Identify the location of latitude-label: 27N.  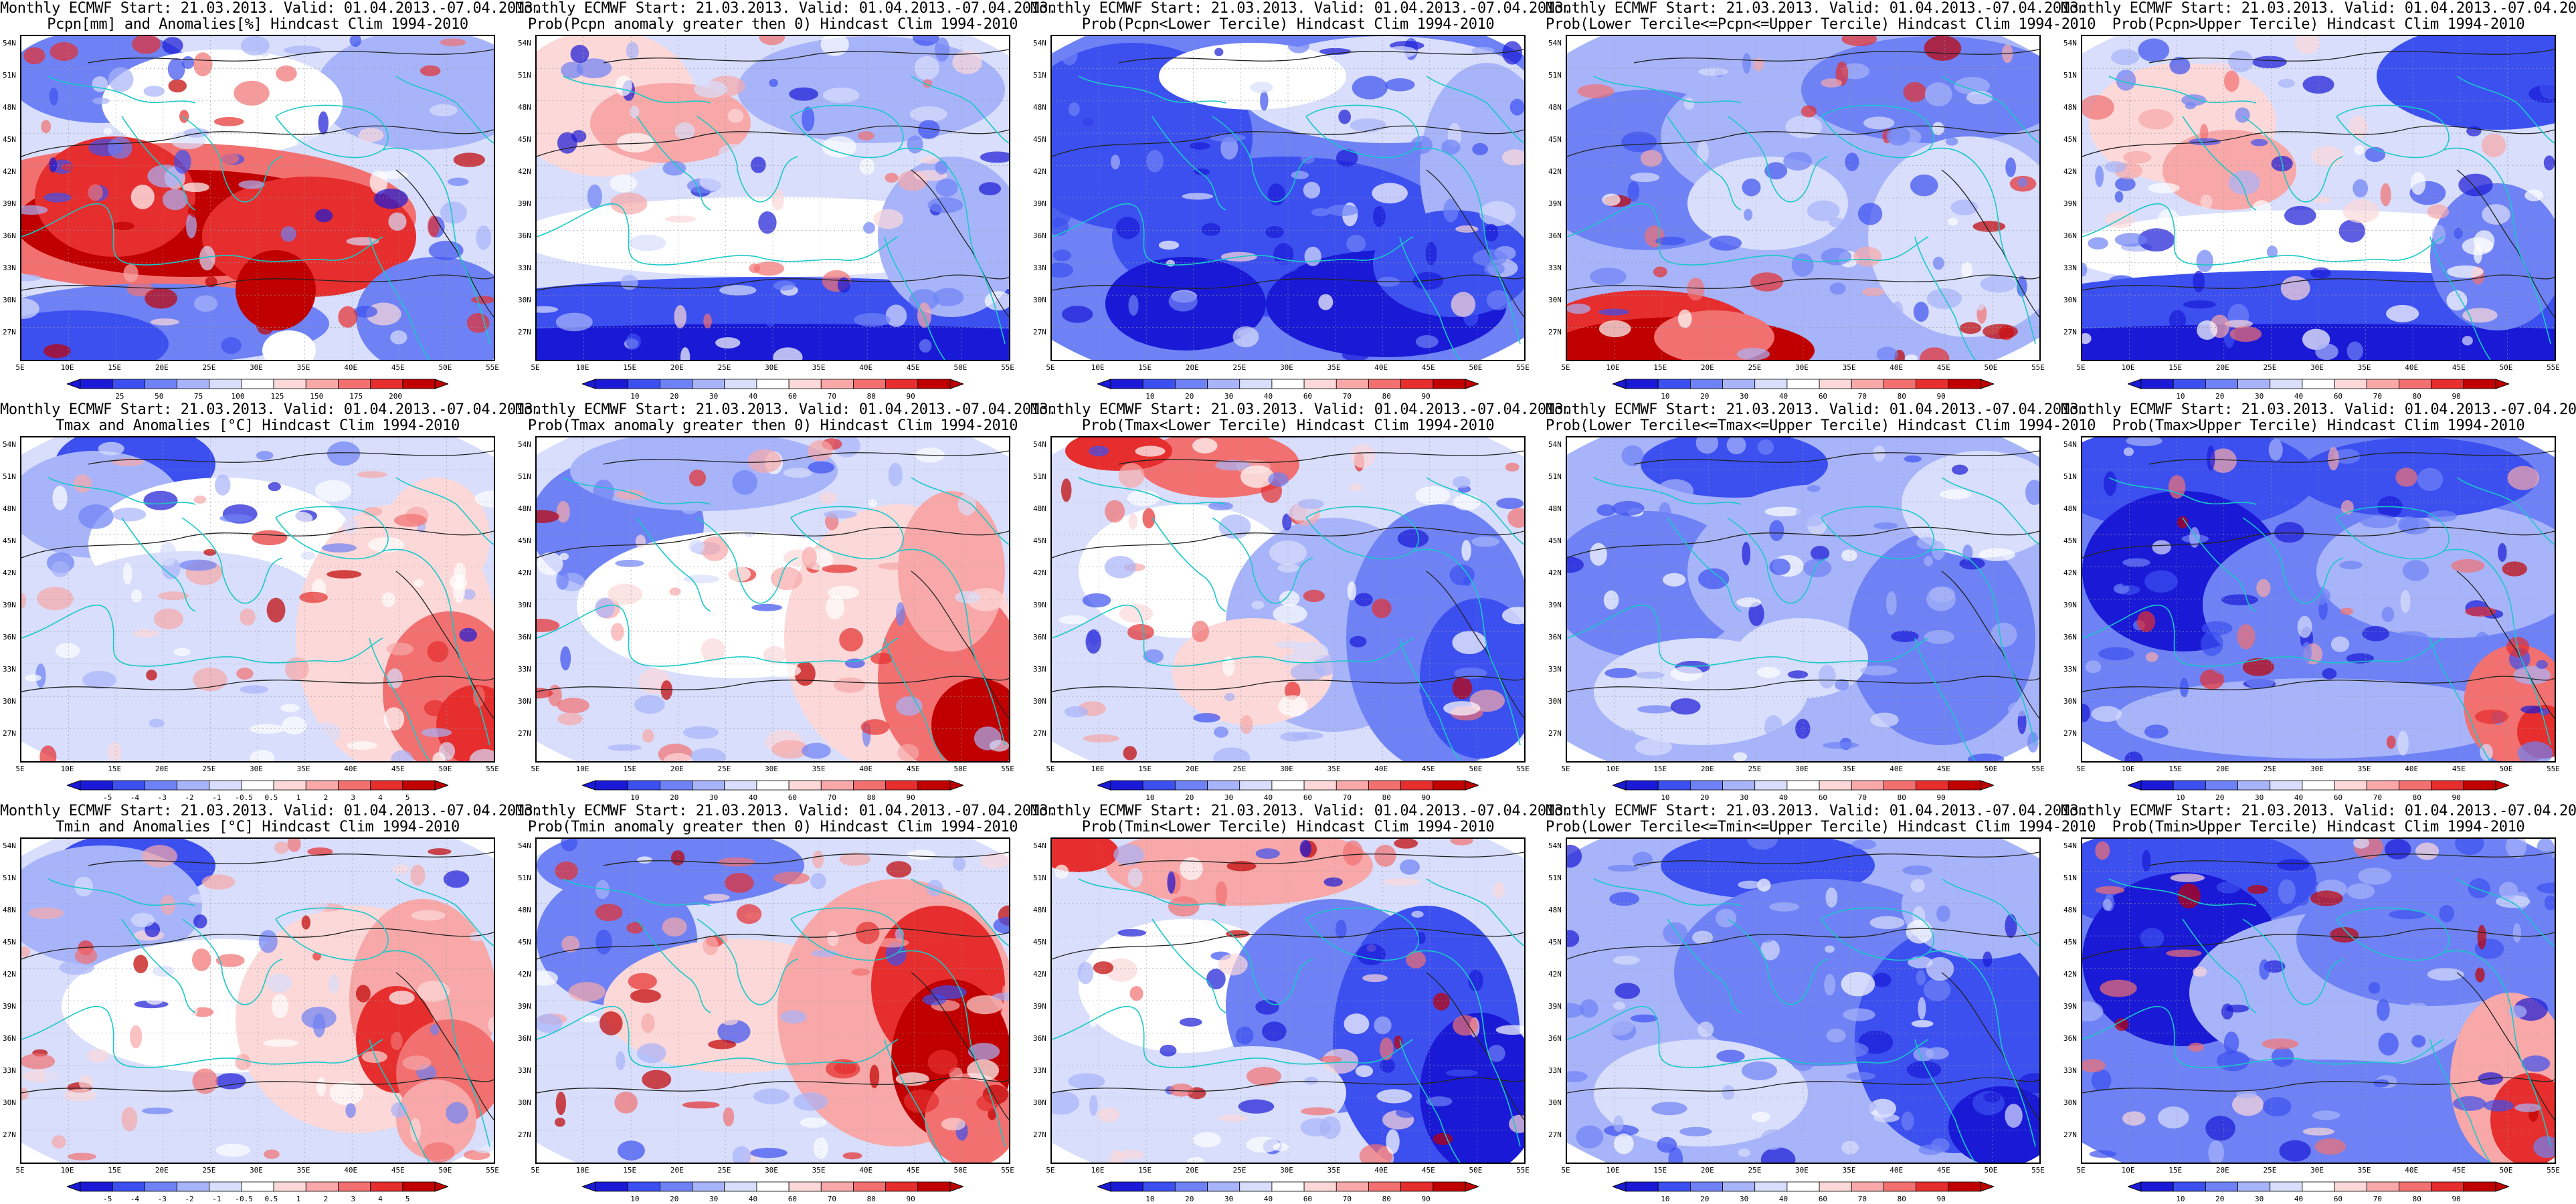
(1555, 1134).